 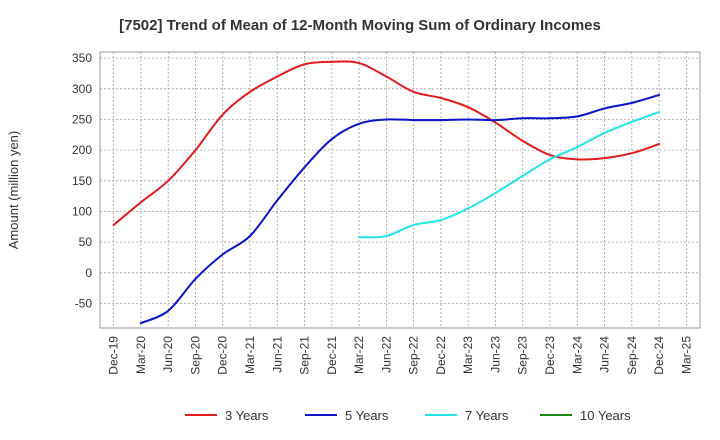 I want to click on y-tick-label: 150, so click(x=82, y=181).